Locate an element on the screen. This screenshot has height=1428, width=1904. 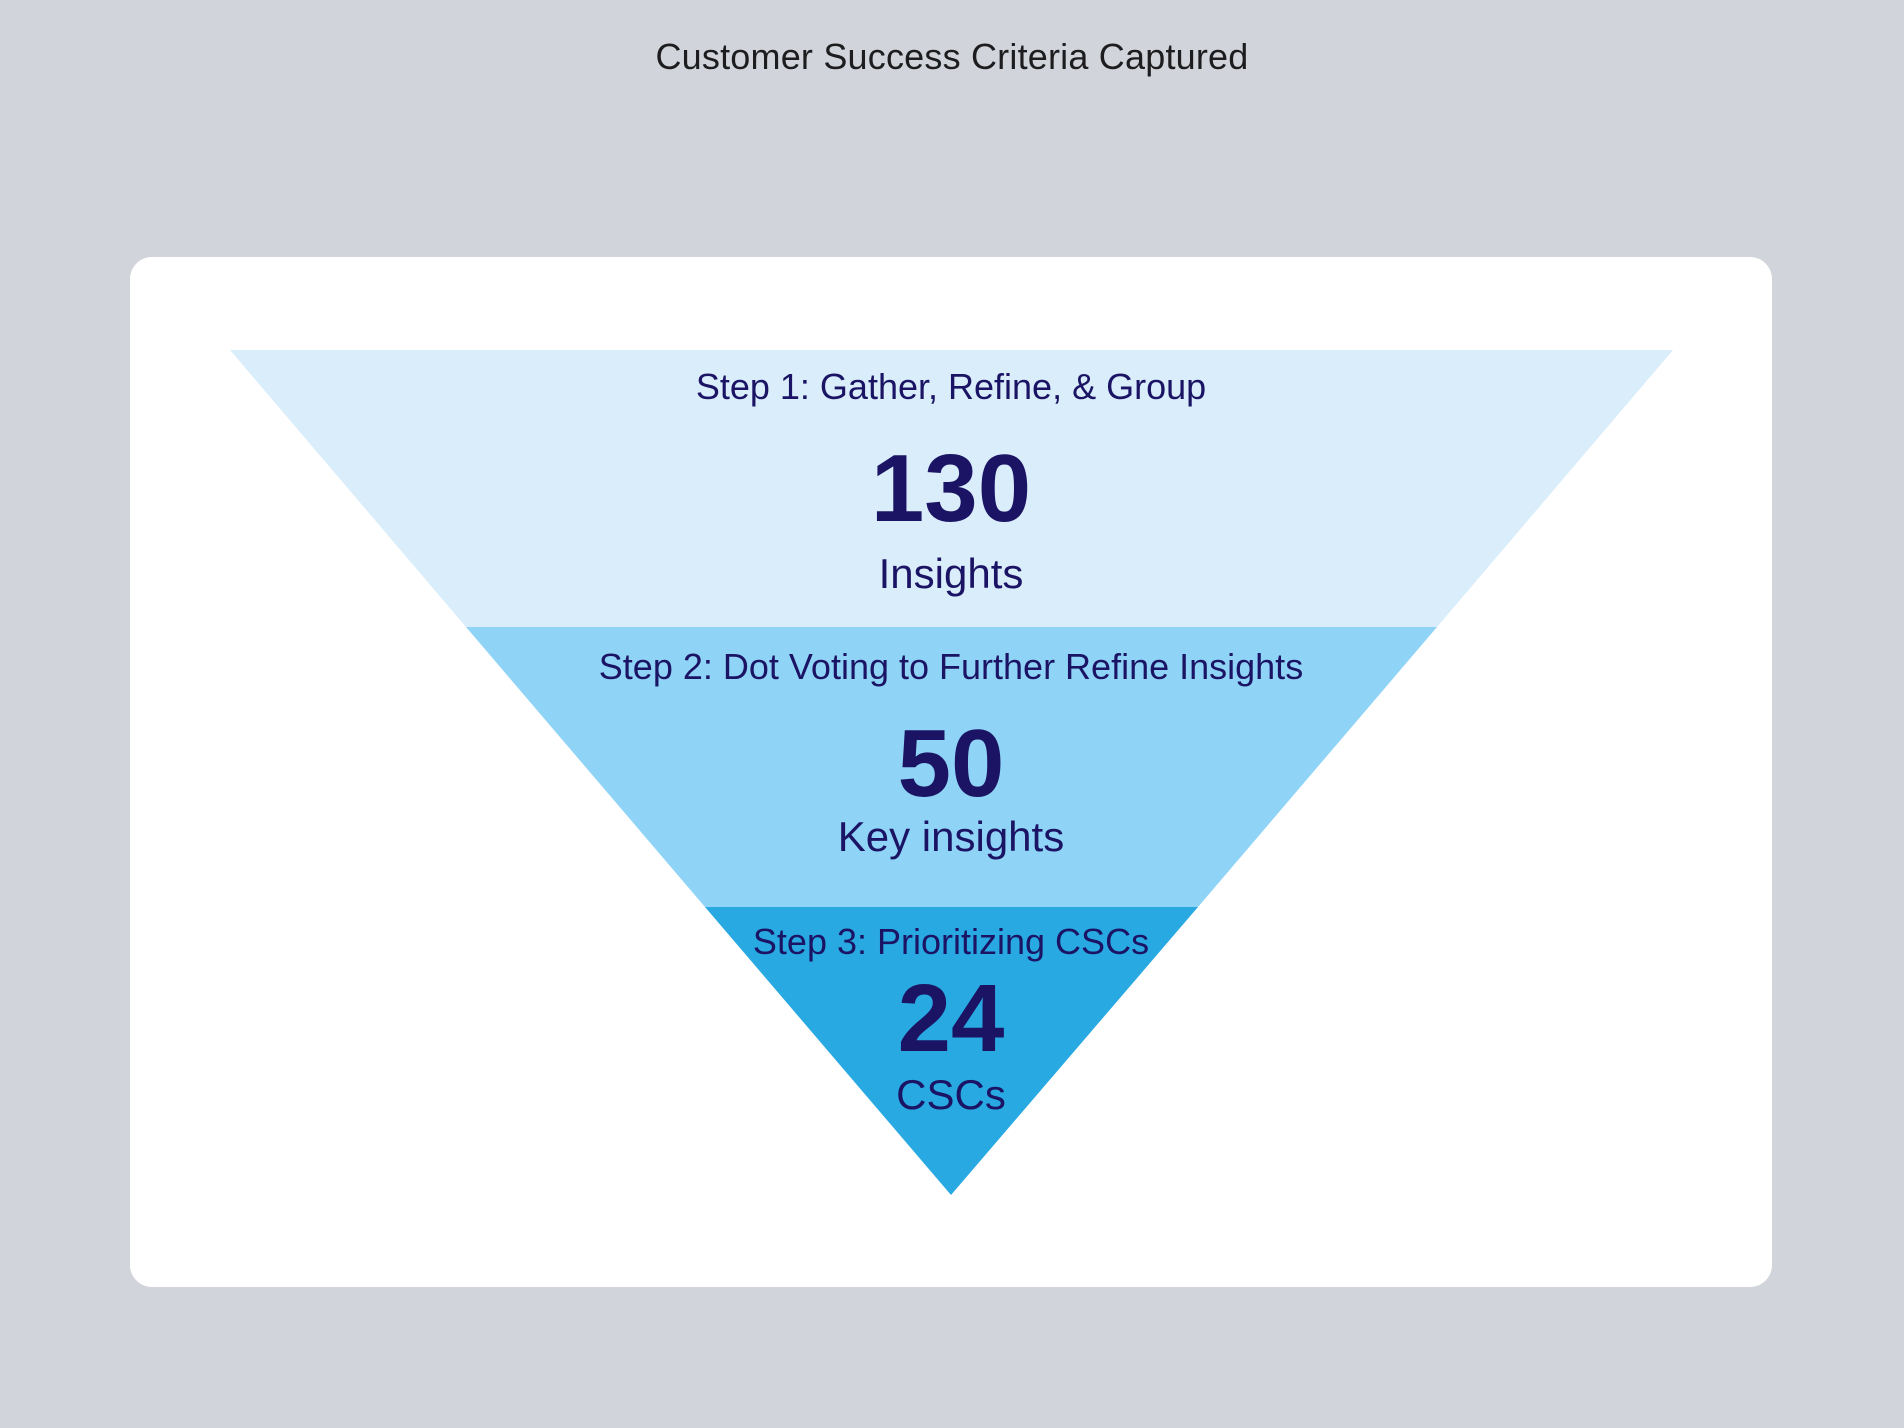
stage-1-value: 130 is located at coordinates (951, 488).